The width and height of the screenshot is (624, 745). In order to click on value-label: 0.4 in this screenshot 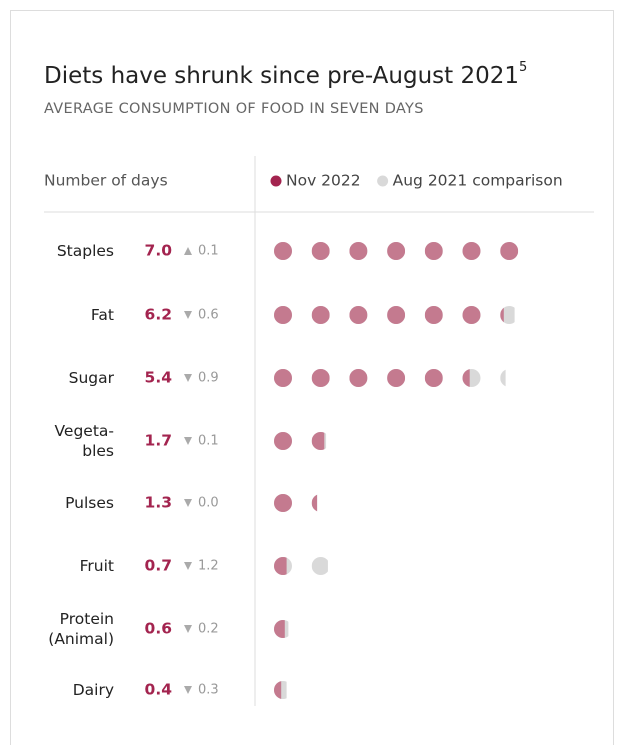, I will do `click(159, 690)`.